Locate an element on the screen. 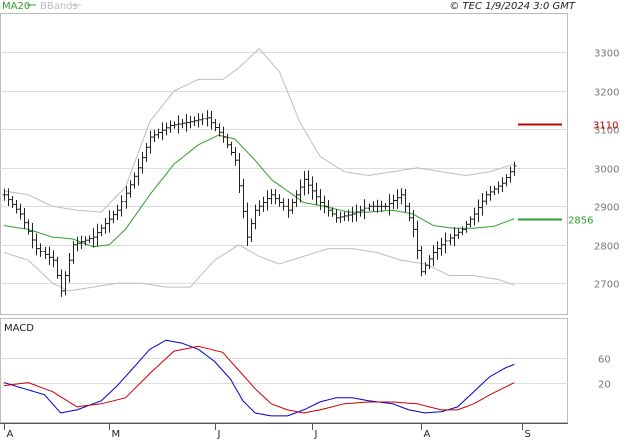  support-label: 2856 is located at coordinates (580, 221).